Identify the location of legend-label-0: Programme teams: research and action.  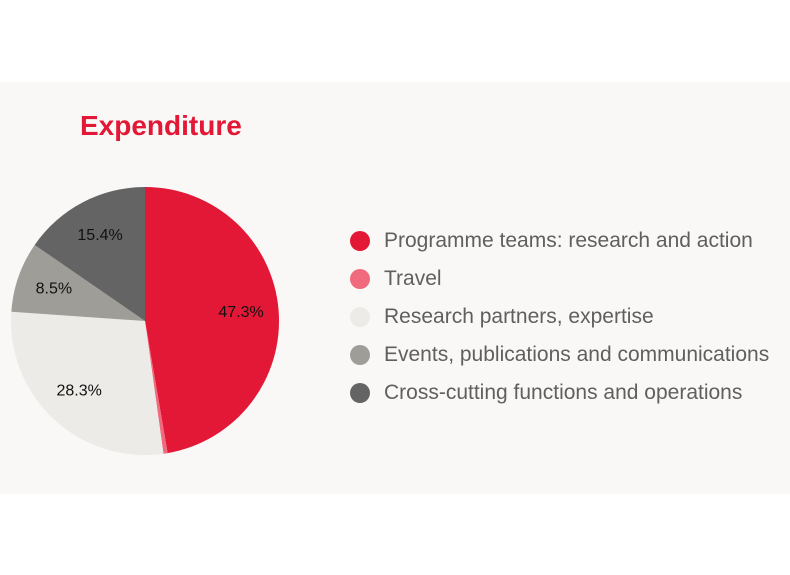
(568, 240).